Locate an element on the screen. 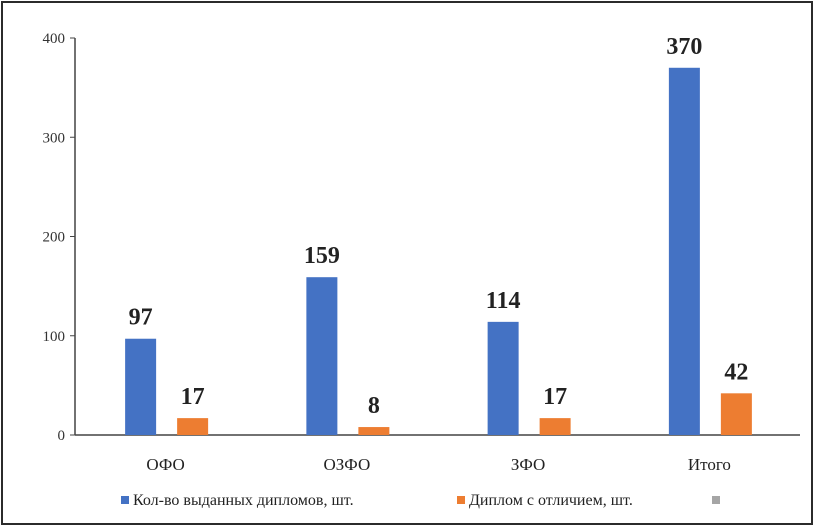 This screenshot has height=530, width=818. data-label: 97 is located at coordinates (141, 318).